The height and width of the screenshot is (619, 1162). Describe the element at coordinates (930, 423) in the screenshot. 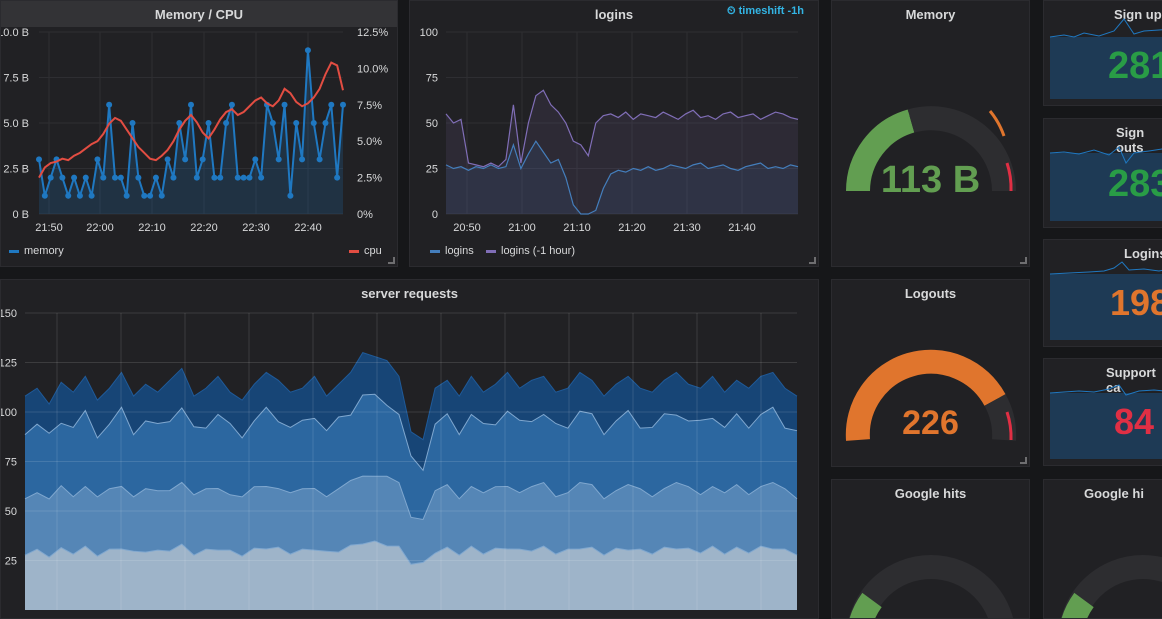

I see `gauge-value: 226` at that location.